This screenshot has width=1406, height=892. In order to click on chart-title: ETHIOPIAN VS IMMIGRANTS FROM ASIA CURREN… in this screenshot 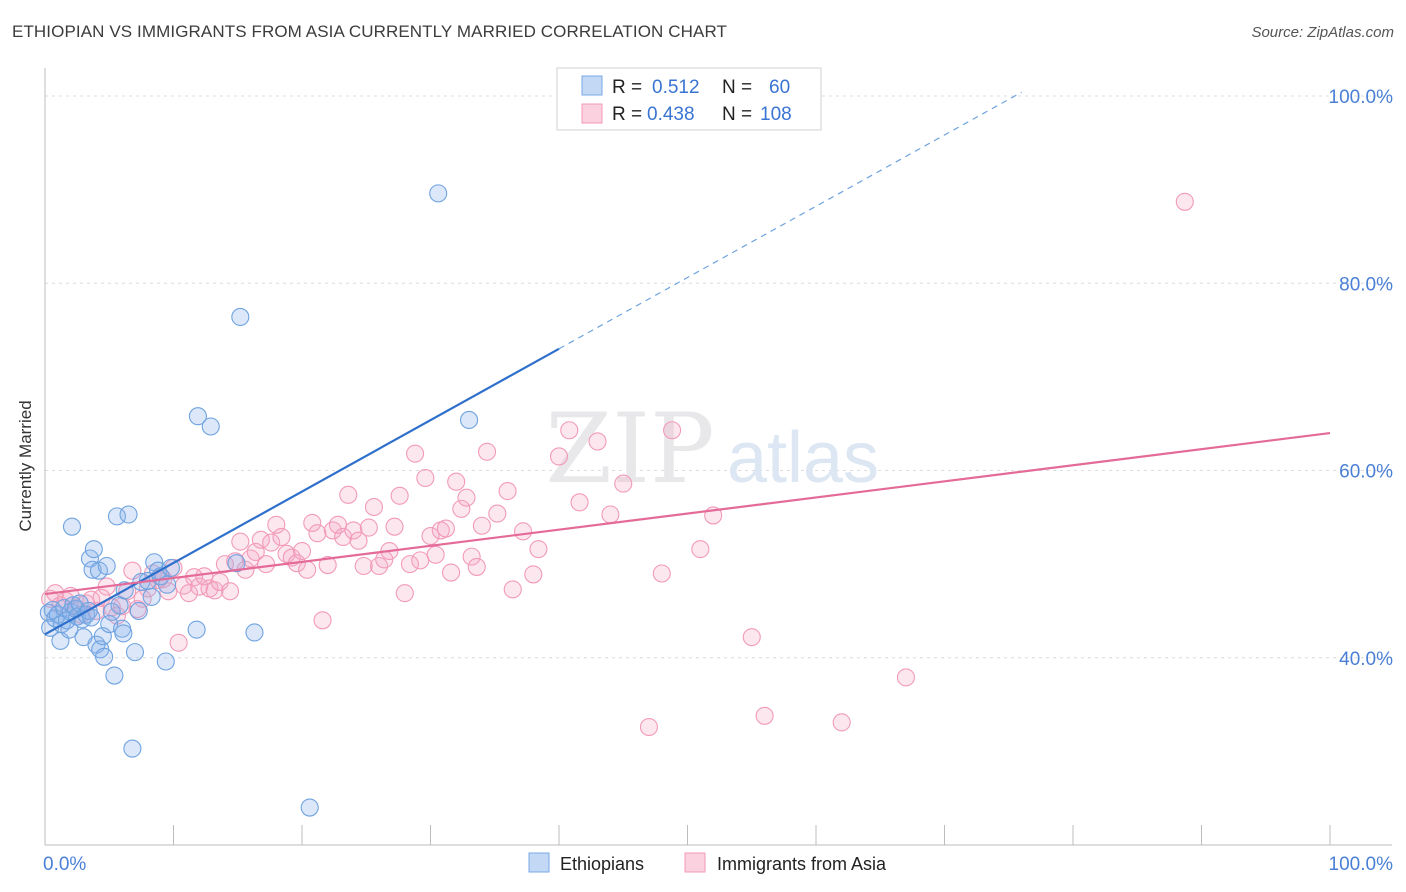, I will do `click(370, 31)`.